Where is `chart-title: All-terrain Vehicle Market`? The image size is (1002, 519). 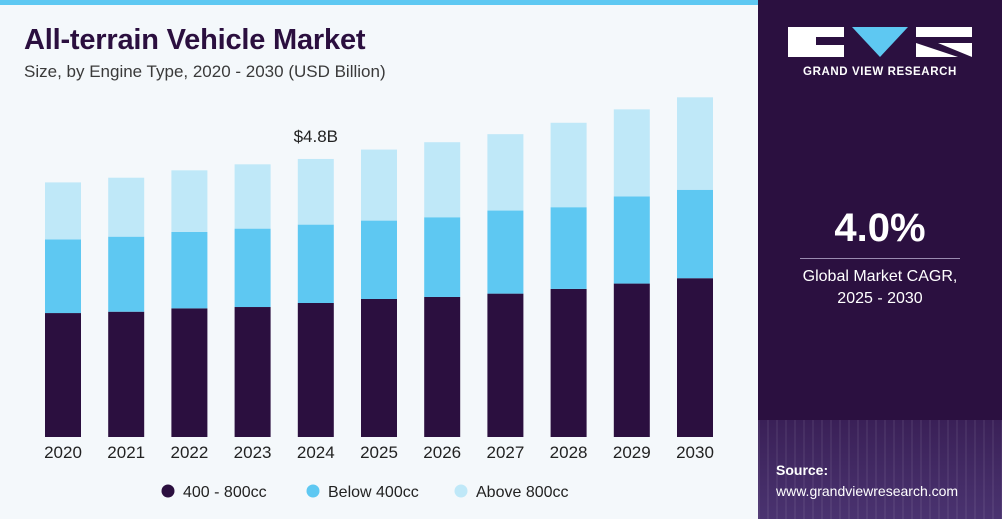 chart-title: All-terrain Vehicle Market is located at coordinates (195, 40).